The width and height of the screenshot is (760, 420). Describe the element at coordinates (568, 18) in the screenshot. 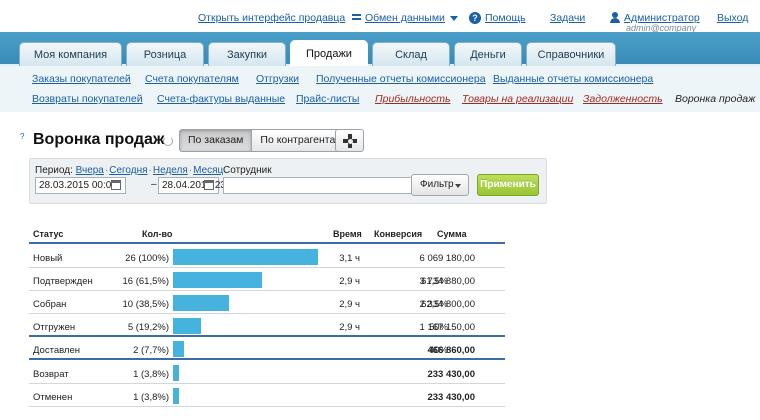

I see `tasks-link: Задачи` at that location.